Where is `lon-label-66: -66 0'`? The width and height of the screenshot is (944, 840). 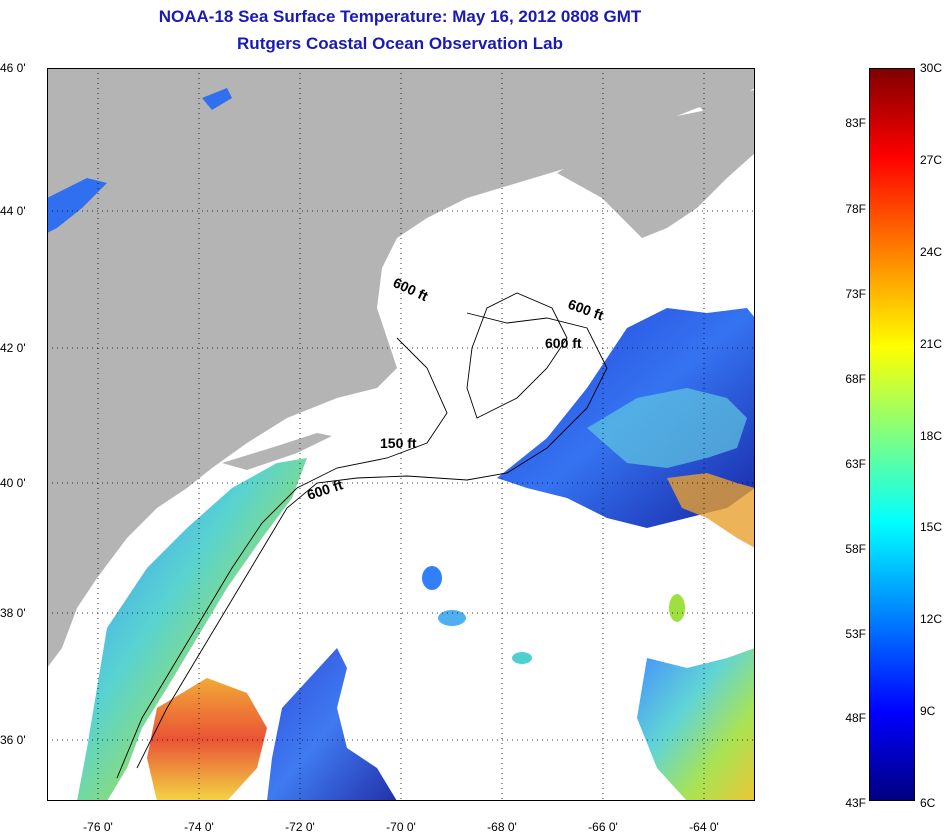 lon-label-66: -66 0' is located at coordinates (603, 827).